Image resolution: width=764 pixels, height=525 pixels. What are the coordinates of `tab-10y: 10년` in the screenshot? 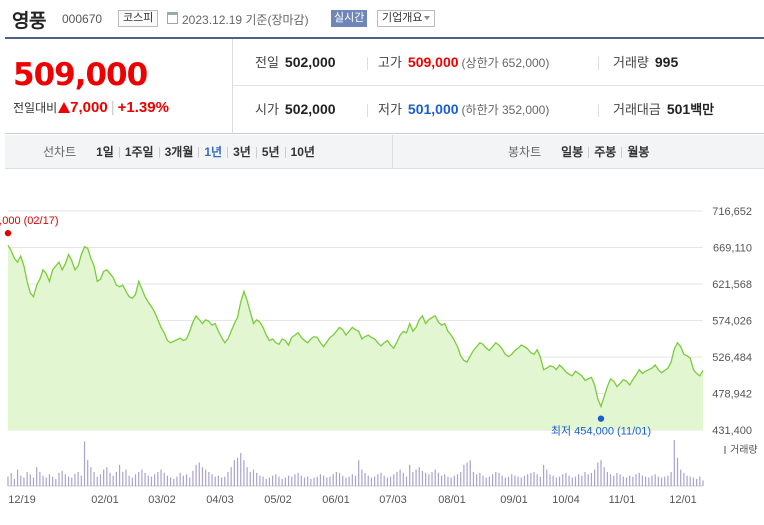 It's located at (302, 152).